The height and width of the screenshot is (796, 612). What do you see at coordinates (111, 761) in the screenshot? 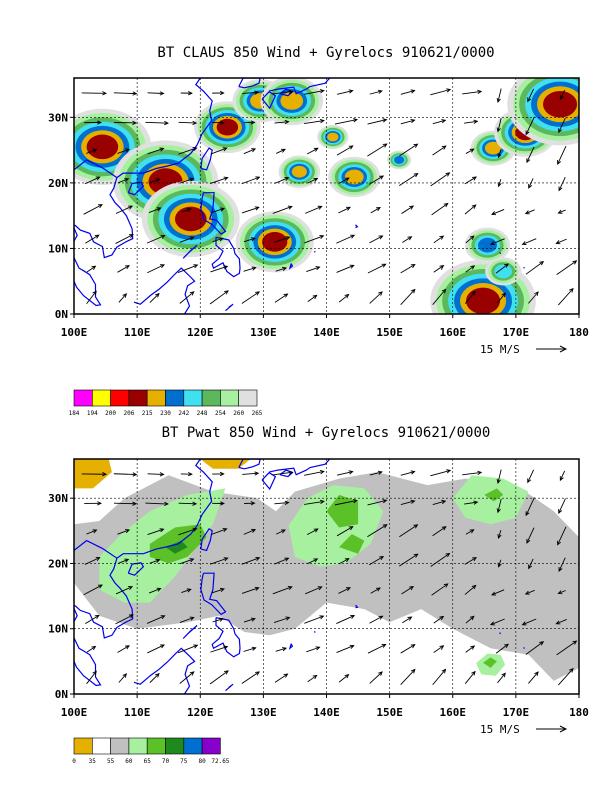
I see `colorbar-label: 55` at bounding box center [111, 761].